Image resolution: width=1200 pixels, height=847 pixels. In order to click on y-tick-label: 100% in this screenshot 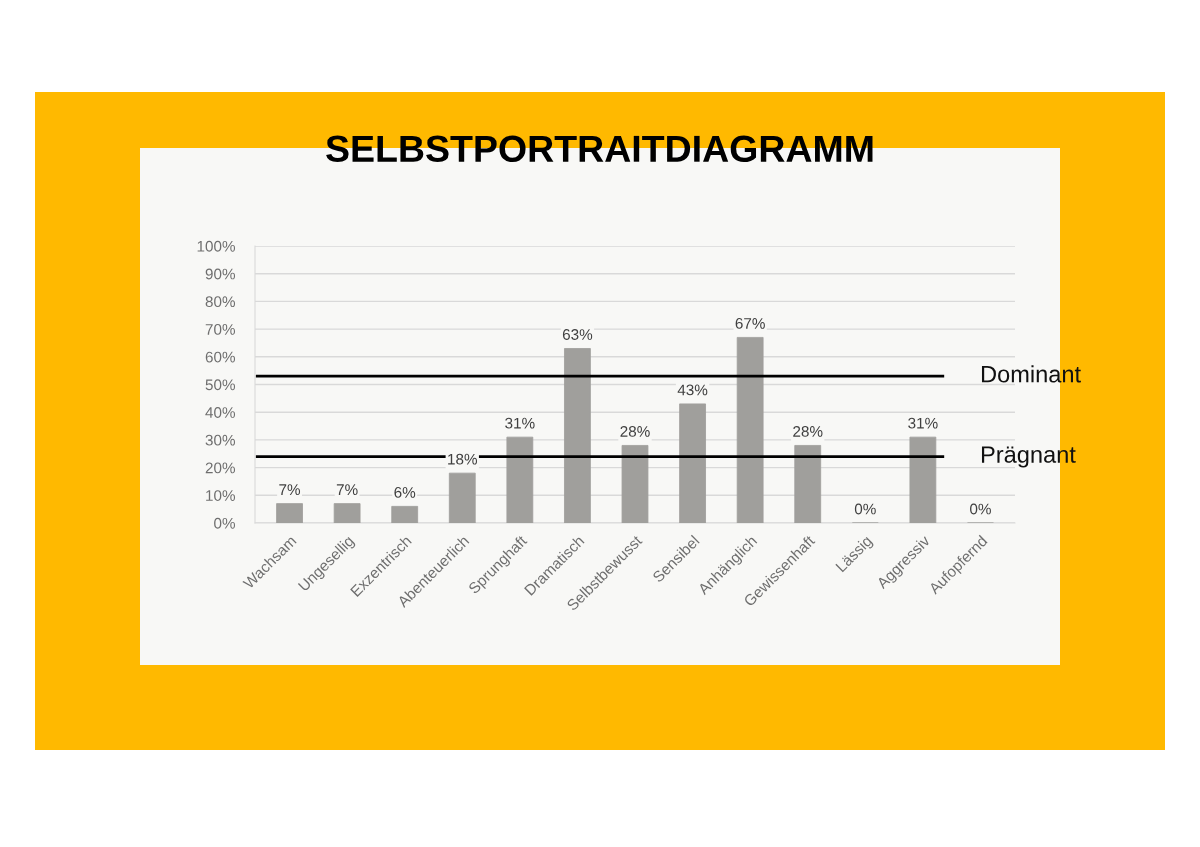, I will do `click(216, 246)`.